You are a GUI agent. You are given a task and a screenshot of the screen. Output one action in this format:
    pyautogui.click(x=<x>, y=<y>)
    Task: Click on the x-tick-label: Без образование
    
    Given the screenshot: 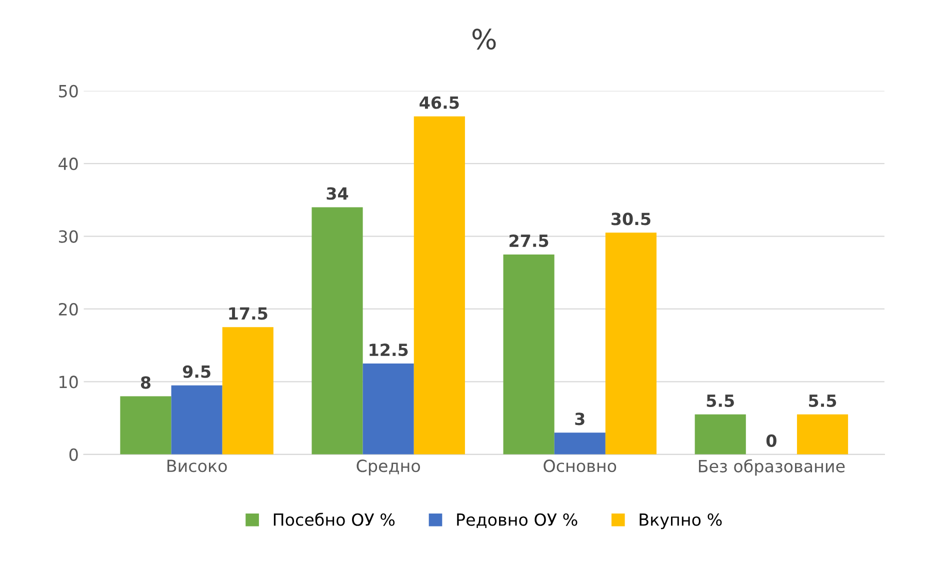 What is the action you would take?
    pyautogui.click(x=771, y=467)
    